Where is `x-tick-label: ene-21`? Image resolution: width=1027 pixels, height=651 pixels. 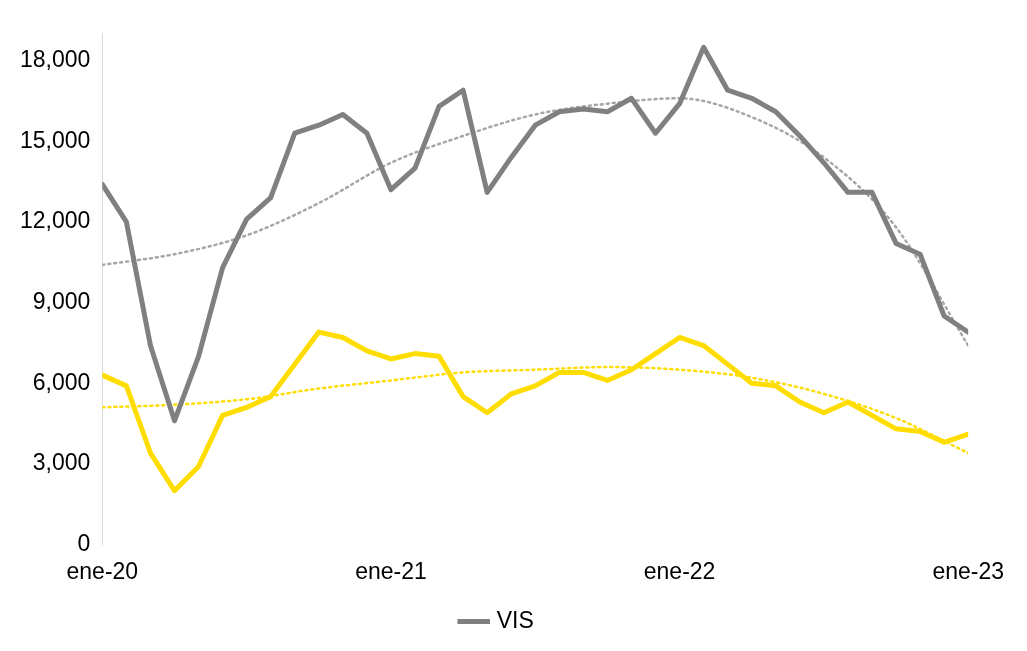 x-tick-label: ene-21 is located at coordinates (391, 570).